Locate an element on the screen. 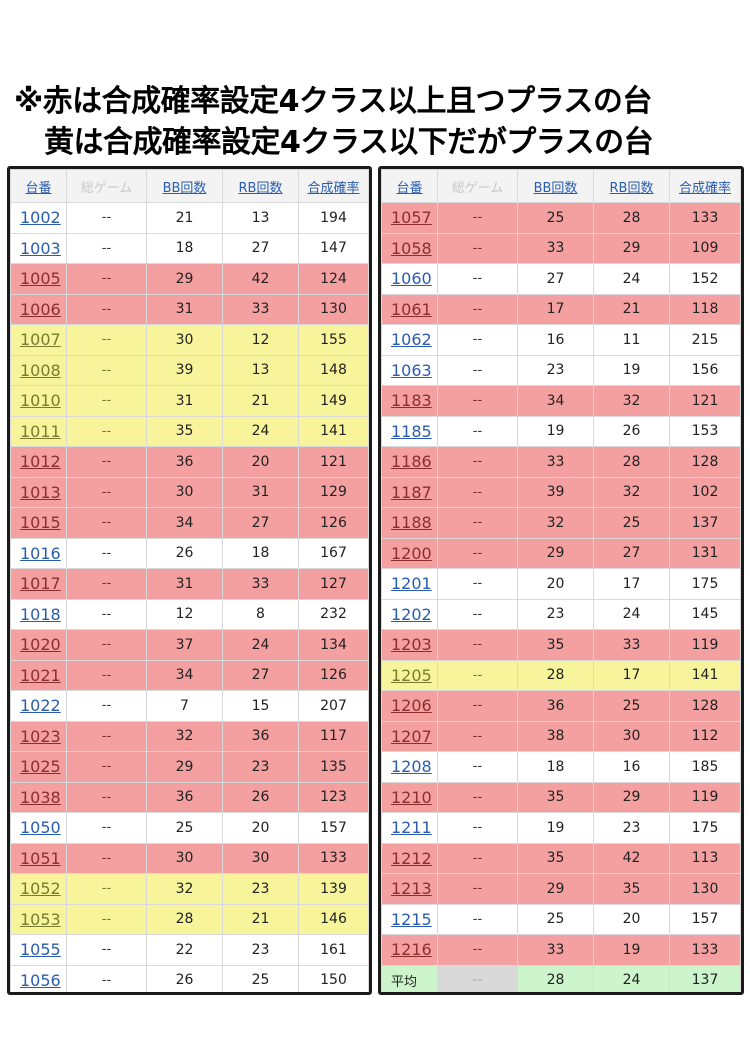 The height and width of the screenshot is (1062, 750). machine-number-cell: 1201 is located at coordinates (409, 584).